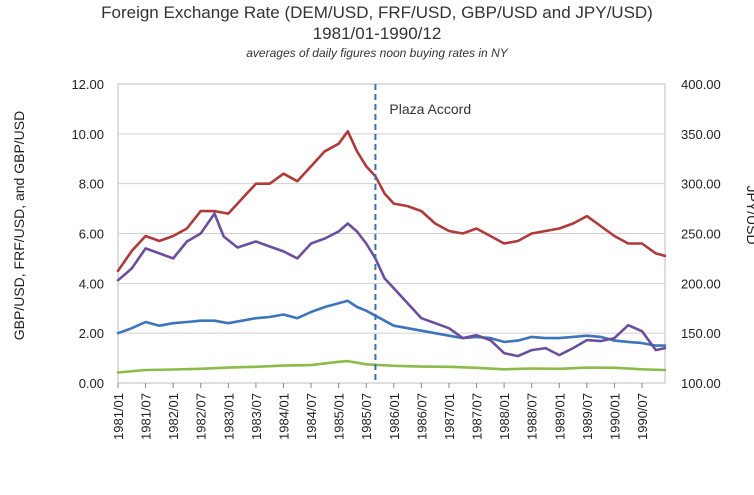 The image size is (754, 495). Describe the element at coordinates (91, 283) in the screenshot. I see `y-left-tick-label: 4.00` at that location.